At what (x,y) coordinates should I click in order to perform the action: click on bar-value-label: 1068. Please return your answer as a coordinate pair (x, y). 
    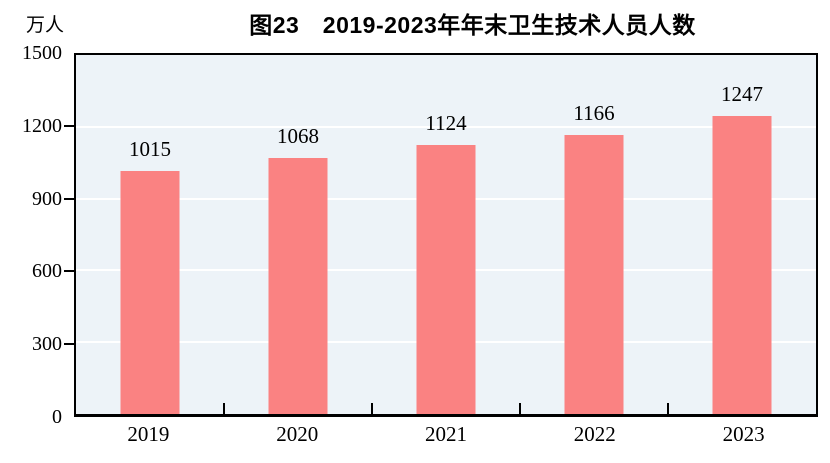
    Looking at the image, I should click on (298, 136).